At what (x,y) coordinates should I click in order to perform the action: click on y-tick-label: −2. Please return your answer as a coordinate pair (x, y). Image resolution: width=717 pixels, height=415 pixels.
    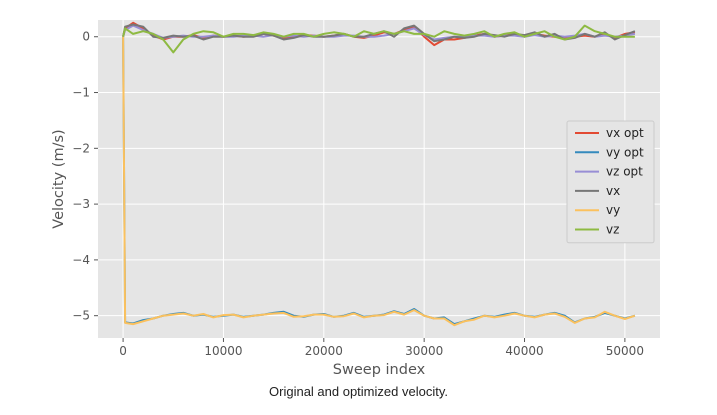
    Looking at the image, I should click on (81, 148).